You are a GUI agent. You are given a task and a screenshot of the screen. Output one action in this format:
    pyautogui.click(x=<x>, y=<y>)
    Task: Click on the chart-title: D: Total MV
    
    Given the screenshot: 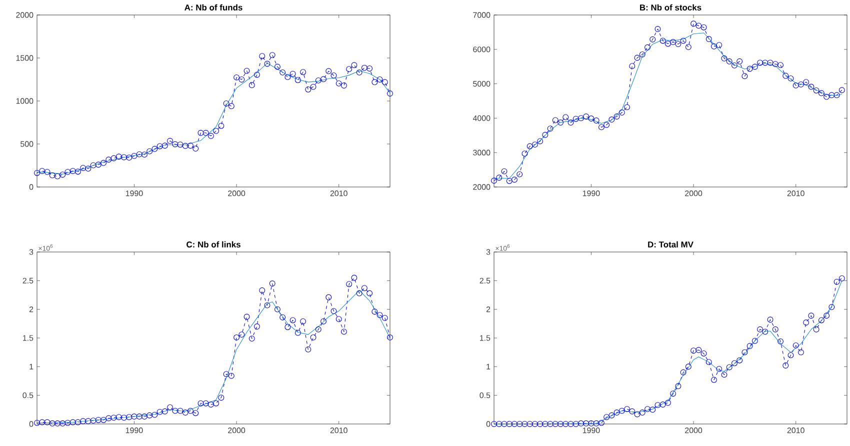 What is the action you would take?
    pyautogui.click(x=671, y=244)
    